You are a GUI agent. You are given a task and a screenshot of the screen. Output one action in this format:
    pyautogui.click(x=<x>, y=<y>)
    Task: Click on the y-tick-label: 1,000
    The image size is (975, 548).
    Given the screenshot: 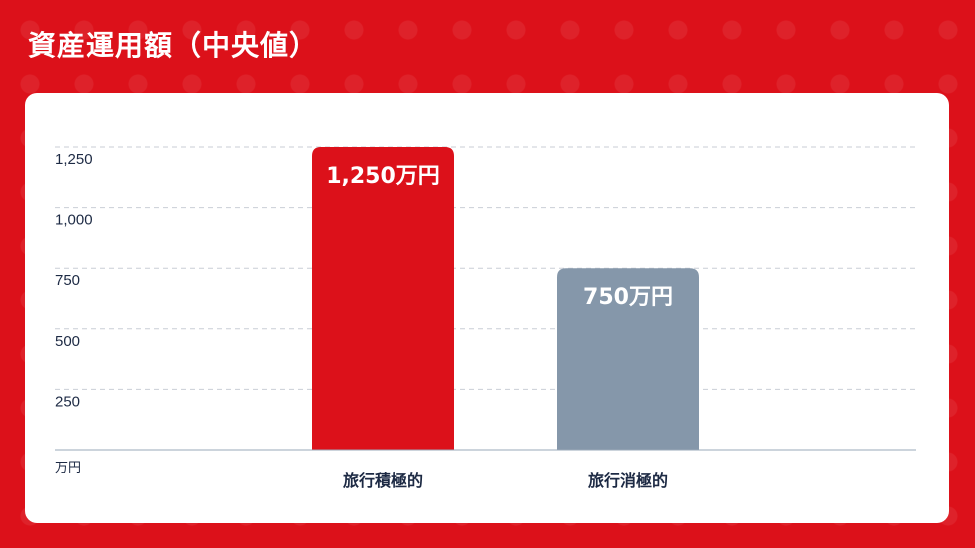 What is the action you would take?
    pyautogui.click(x=74, y=220)
    